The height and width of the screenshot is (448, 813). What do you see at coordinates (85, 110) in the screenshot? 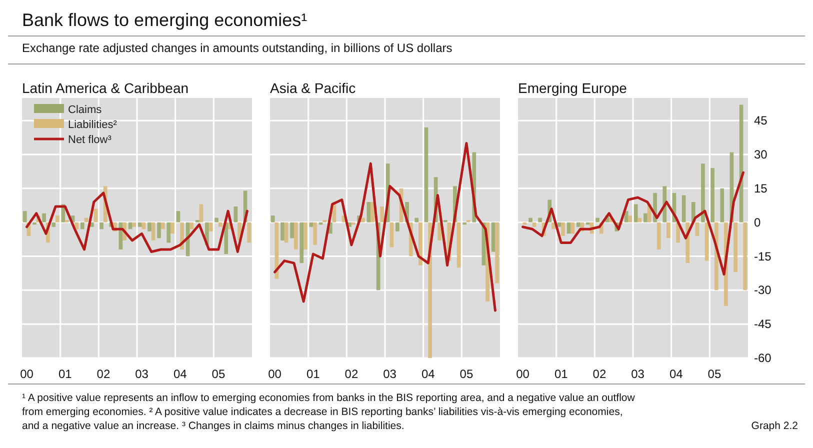
I see `legend-label: Claims` at bounding box center [85, 110].